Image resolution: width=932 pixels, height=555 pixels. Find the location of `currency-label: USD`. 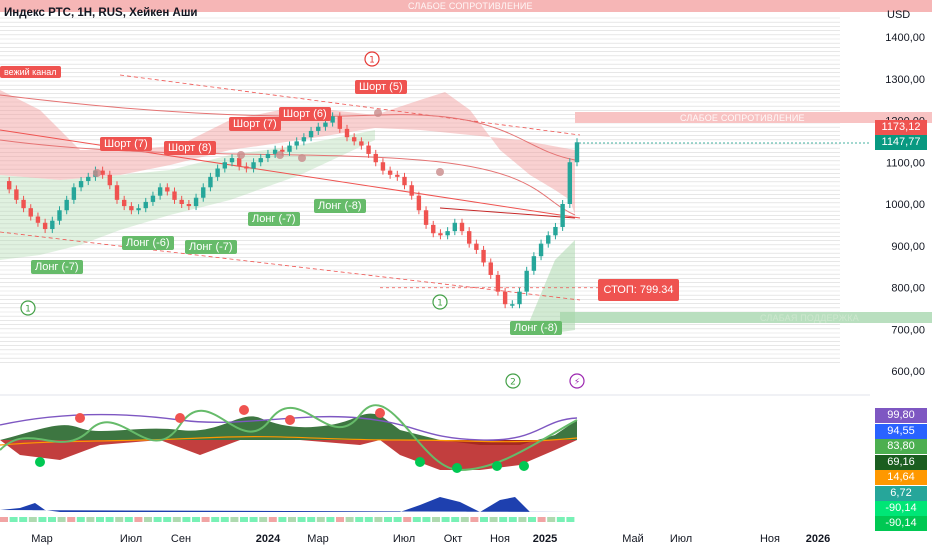

currency-label: USD is located at coordinates (899, 15).